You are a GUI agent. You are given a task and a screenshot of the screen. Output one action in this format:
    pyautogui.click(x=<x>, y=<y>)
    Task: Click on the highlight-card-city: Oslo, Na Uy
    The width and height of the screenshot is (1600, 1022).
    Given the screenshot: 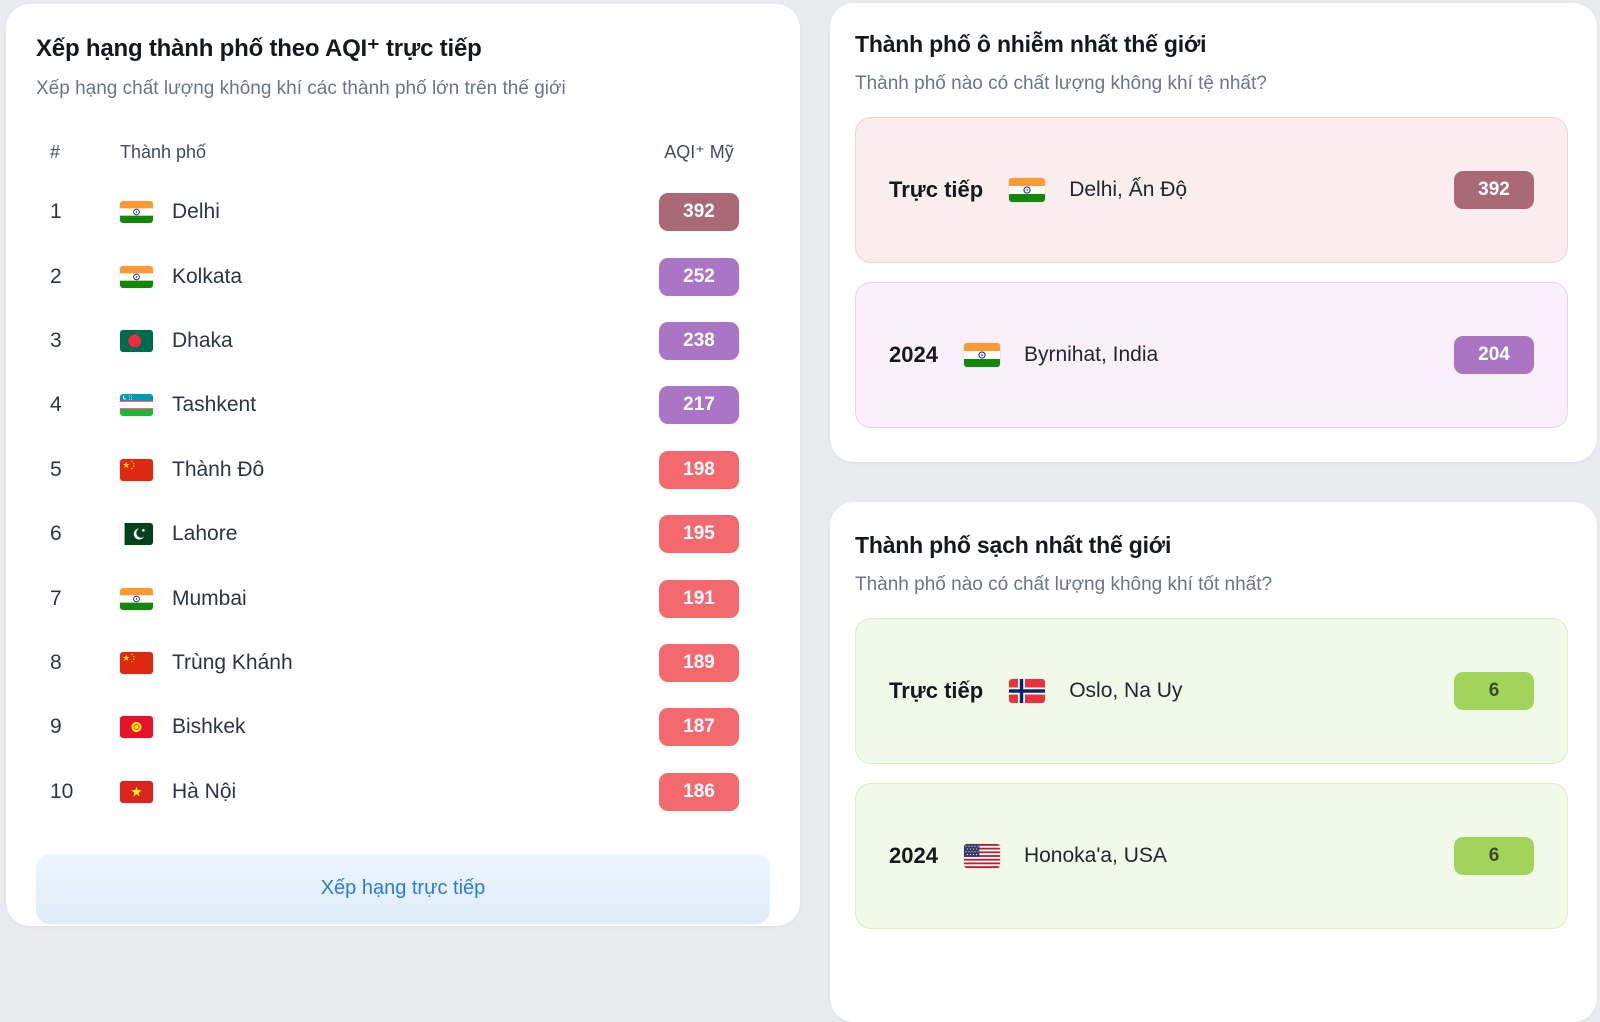 What is the action you would take?
    pyautogui.click(x=1126, y=690)
    